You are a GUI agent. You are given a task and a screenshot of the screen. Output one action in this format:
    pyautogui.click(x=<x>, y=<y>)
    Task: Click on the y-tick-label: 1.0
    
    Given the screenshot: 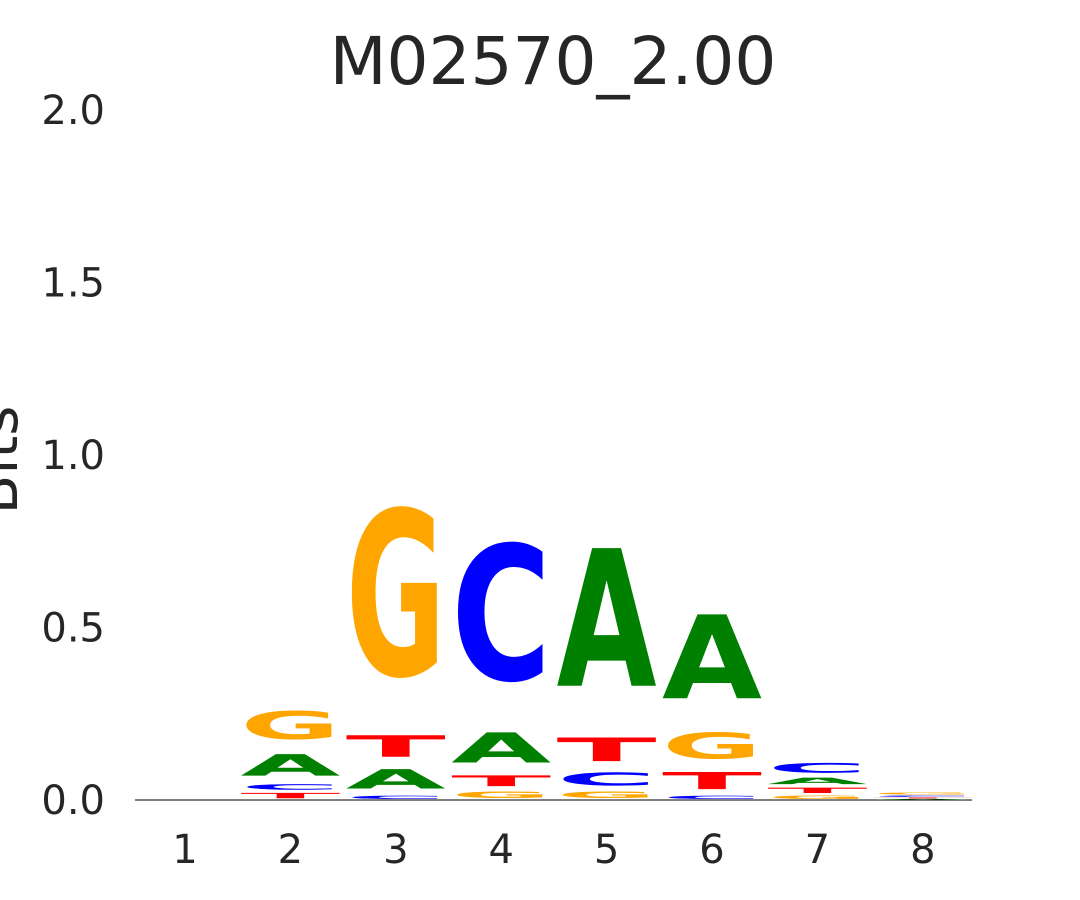 What is the action you would take?
    pyautogui.click(x=73, y=456)
    